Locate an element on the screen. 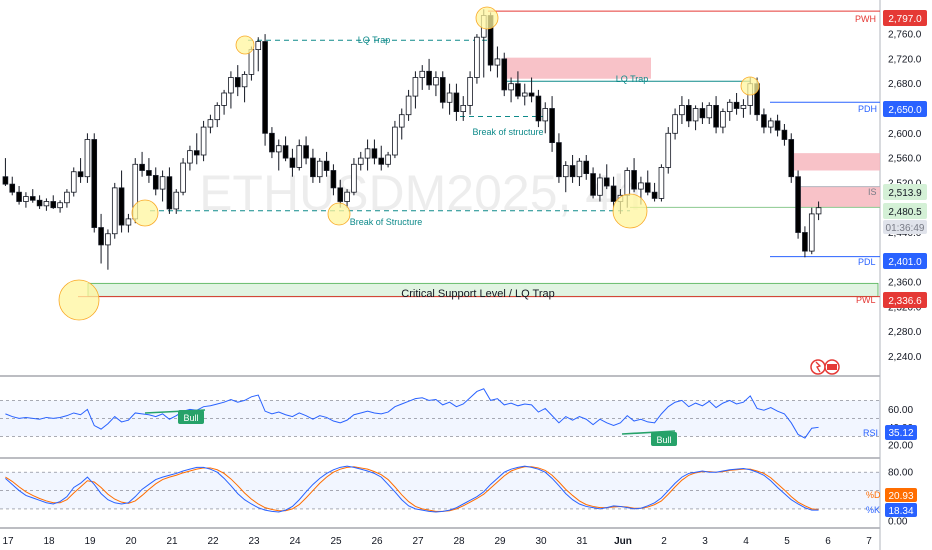 The height and width of the screenshot is (550, 932). time-tick-label: 20 is located at coordinates (131, 541).